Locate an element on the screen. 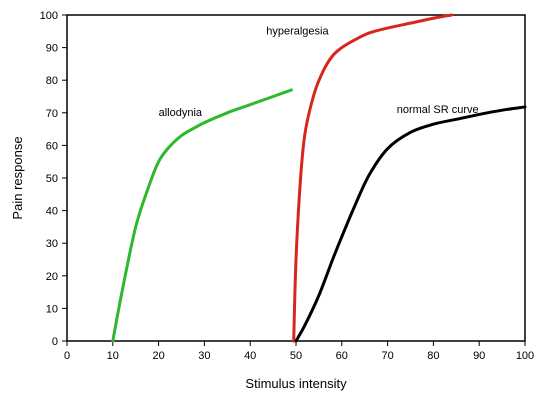  y-tick-label: 10 is located at coordinates (52, 309).